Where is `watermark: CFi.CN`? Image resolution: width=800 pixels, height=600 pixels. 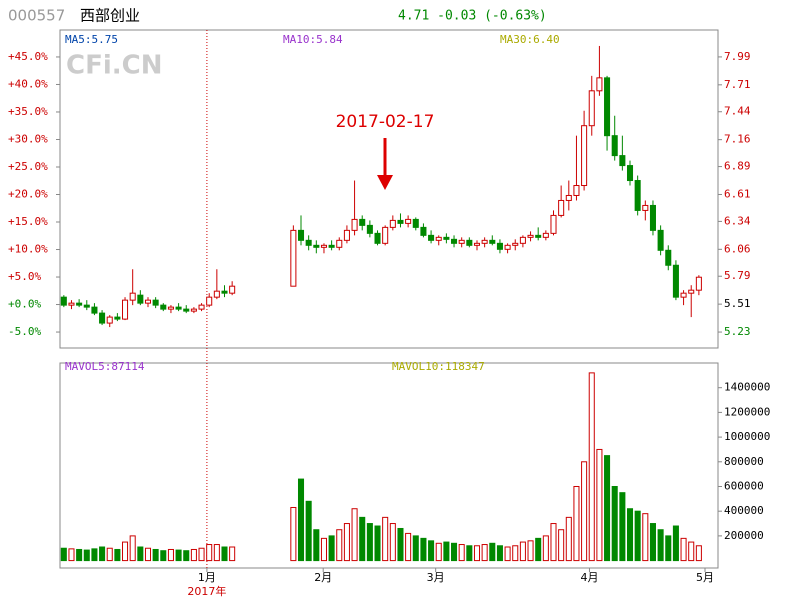
watermark: CFi.CN is located at coordinates (114, 66).